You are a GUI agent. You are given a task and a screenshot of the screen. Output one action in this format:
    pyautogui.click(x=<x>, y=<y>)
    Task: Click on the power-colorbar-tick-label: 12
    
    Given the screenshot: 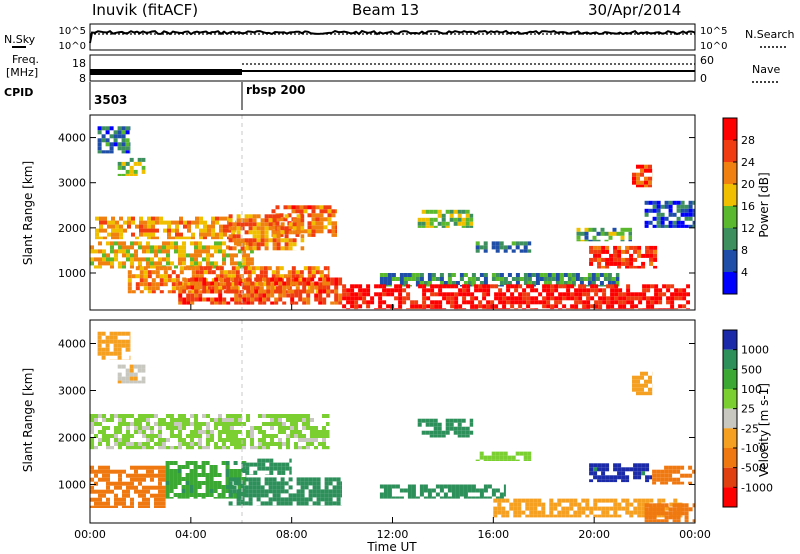 What is the action you would take?
    pyautogui.click(x=748, y=228)
    